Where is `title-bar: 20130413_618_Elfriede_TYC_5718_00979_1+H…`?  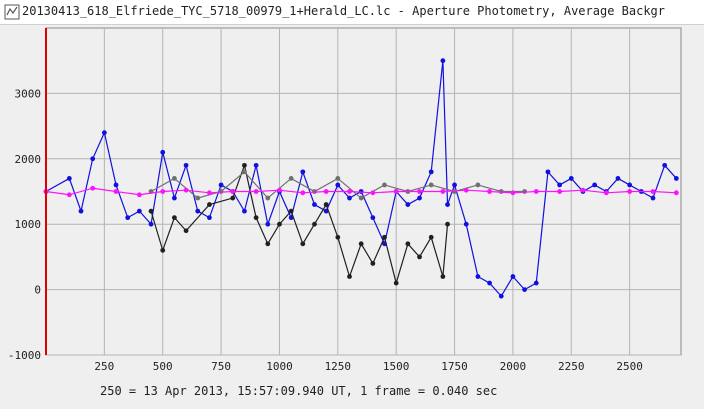
title-bar: 20130413_618_Elfriede_TYC_5718_00979_1+H… is located at coordinates (352, 12).